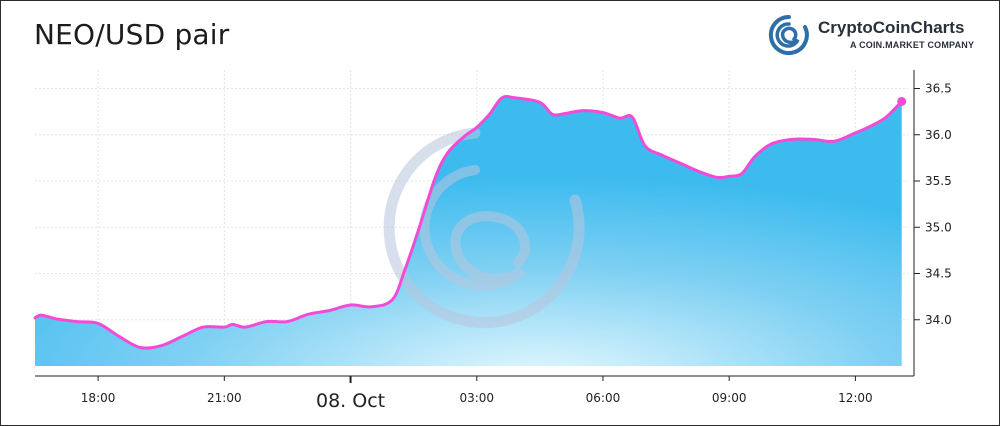  I want to click on x-tick-label: 08. Oct, so click(350, 401).